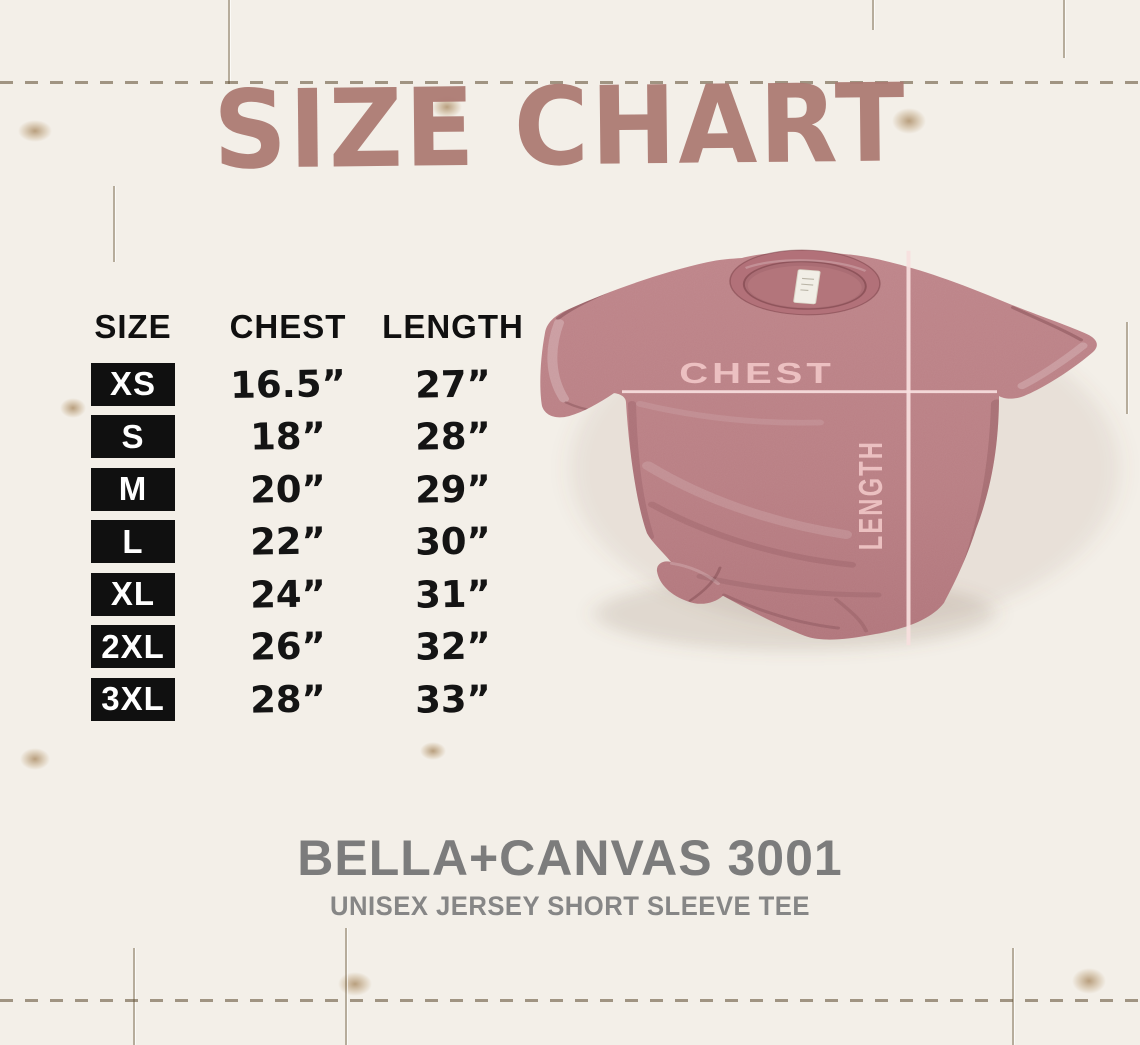  What do you see at coordinates (133, 647) in the screenshot?
I see `size-badge: 2XL` at bounding box center [133, 647].